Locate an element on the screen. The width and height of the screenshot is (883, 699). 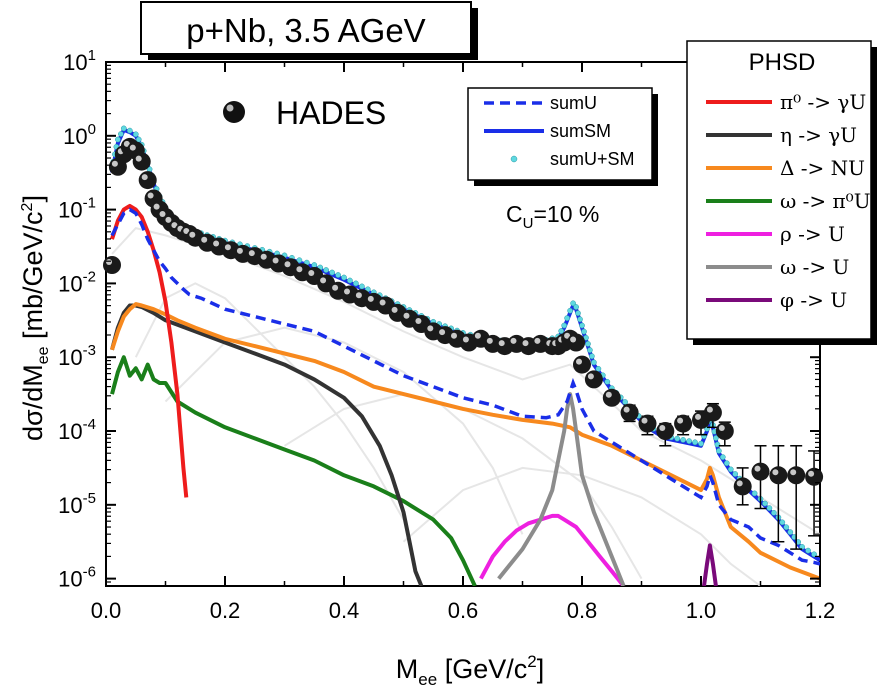
legend-sums: sumU sumSM sumU+SM is located at coordinates (562, 136).